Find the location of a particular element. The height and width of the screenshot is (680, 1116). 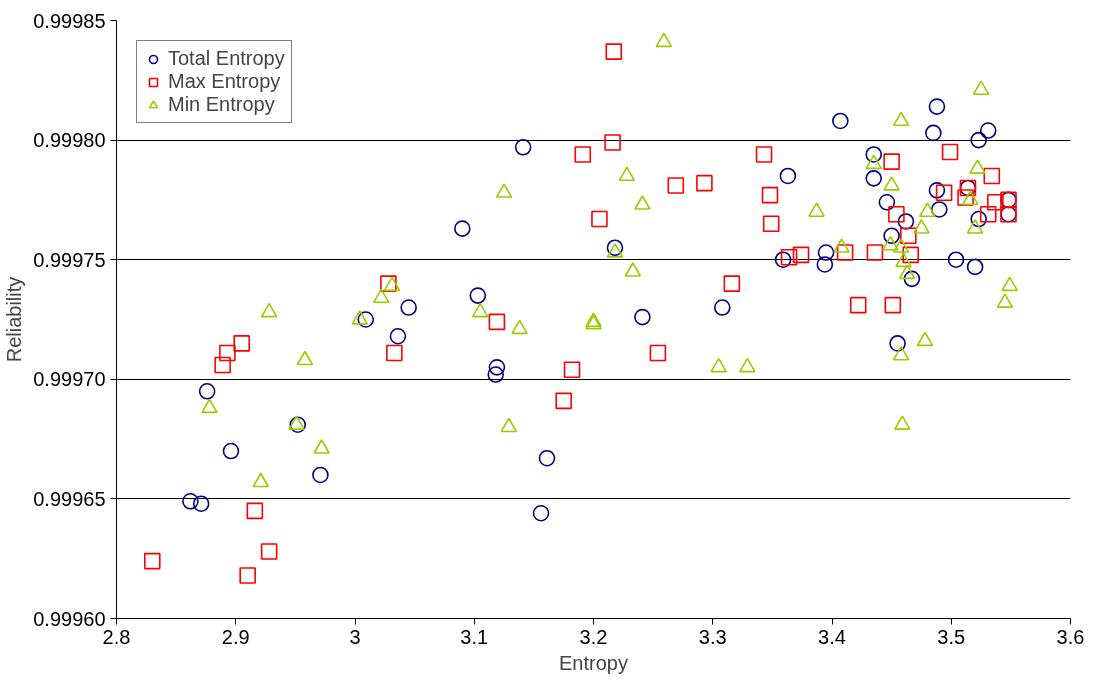

legend-label: Max Entropy is located at coordinates (224, 81).